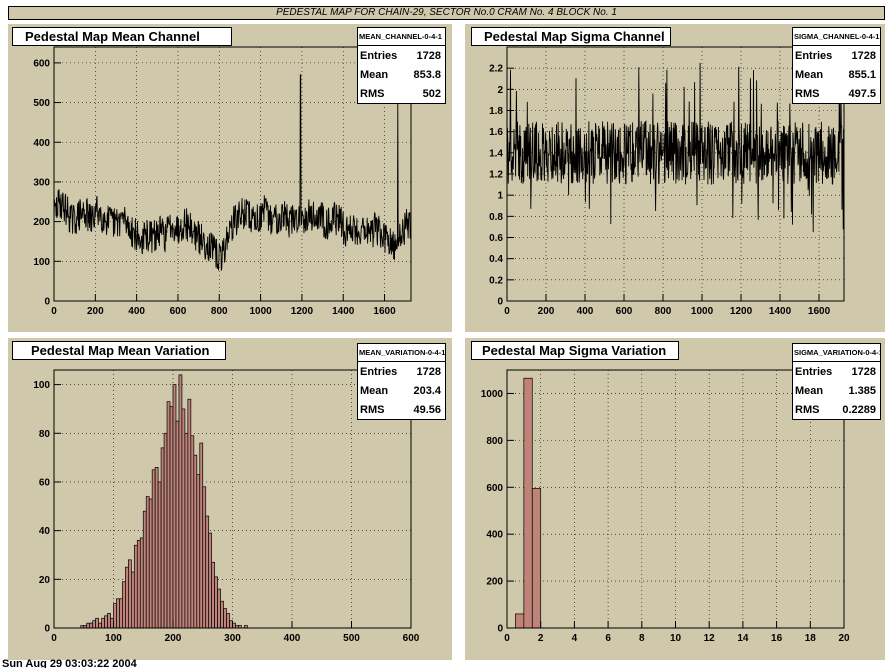 Image resolution: width=896 pixels, height=668 pixels. What do you see at coordinates (836, 390) in the screenshot?
I see `stats-row-mean: Mean 1.385` at bounding box center [836, 390].